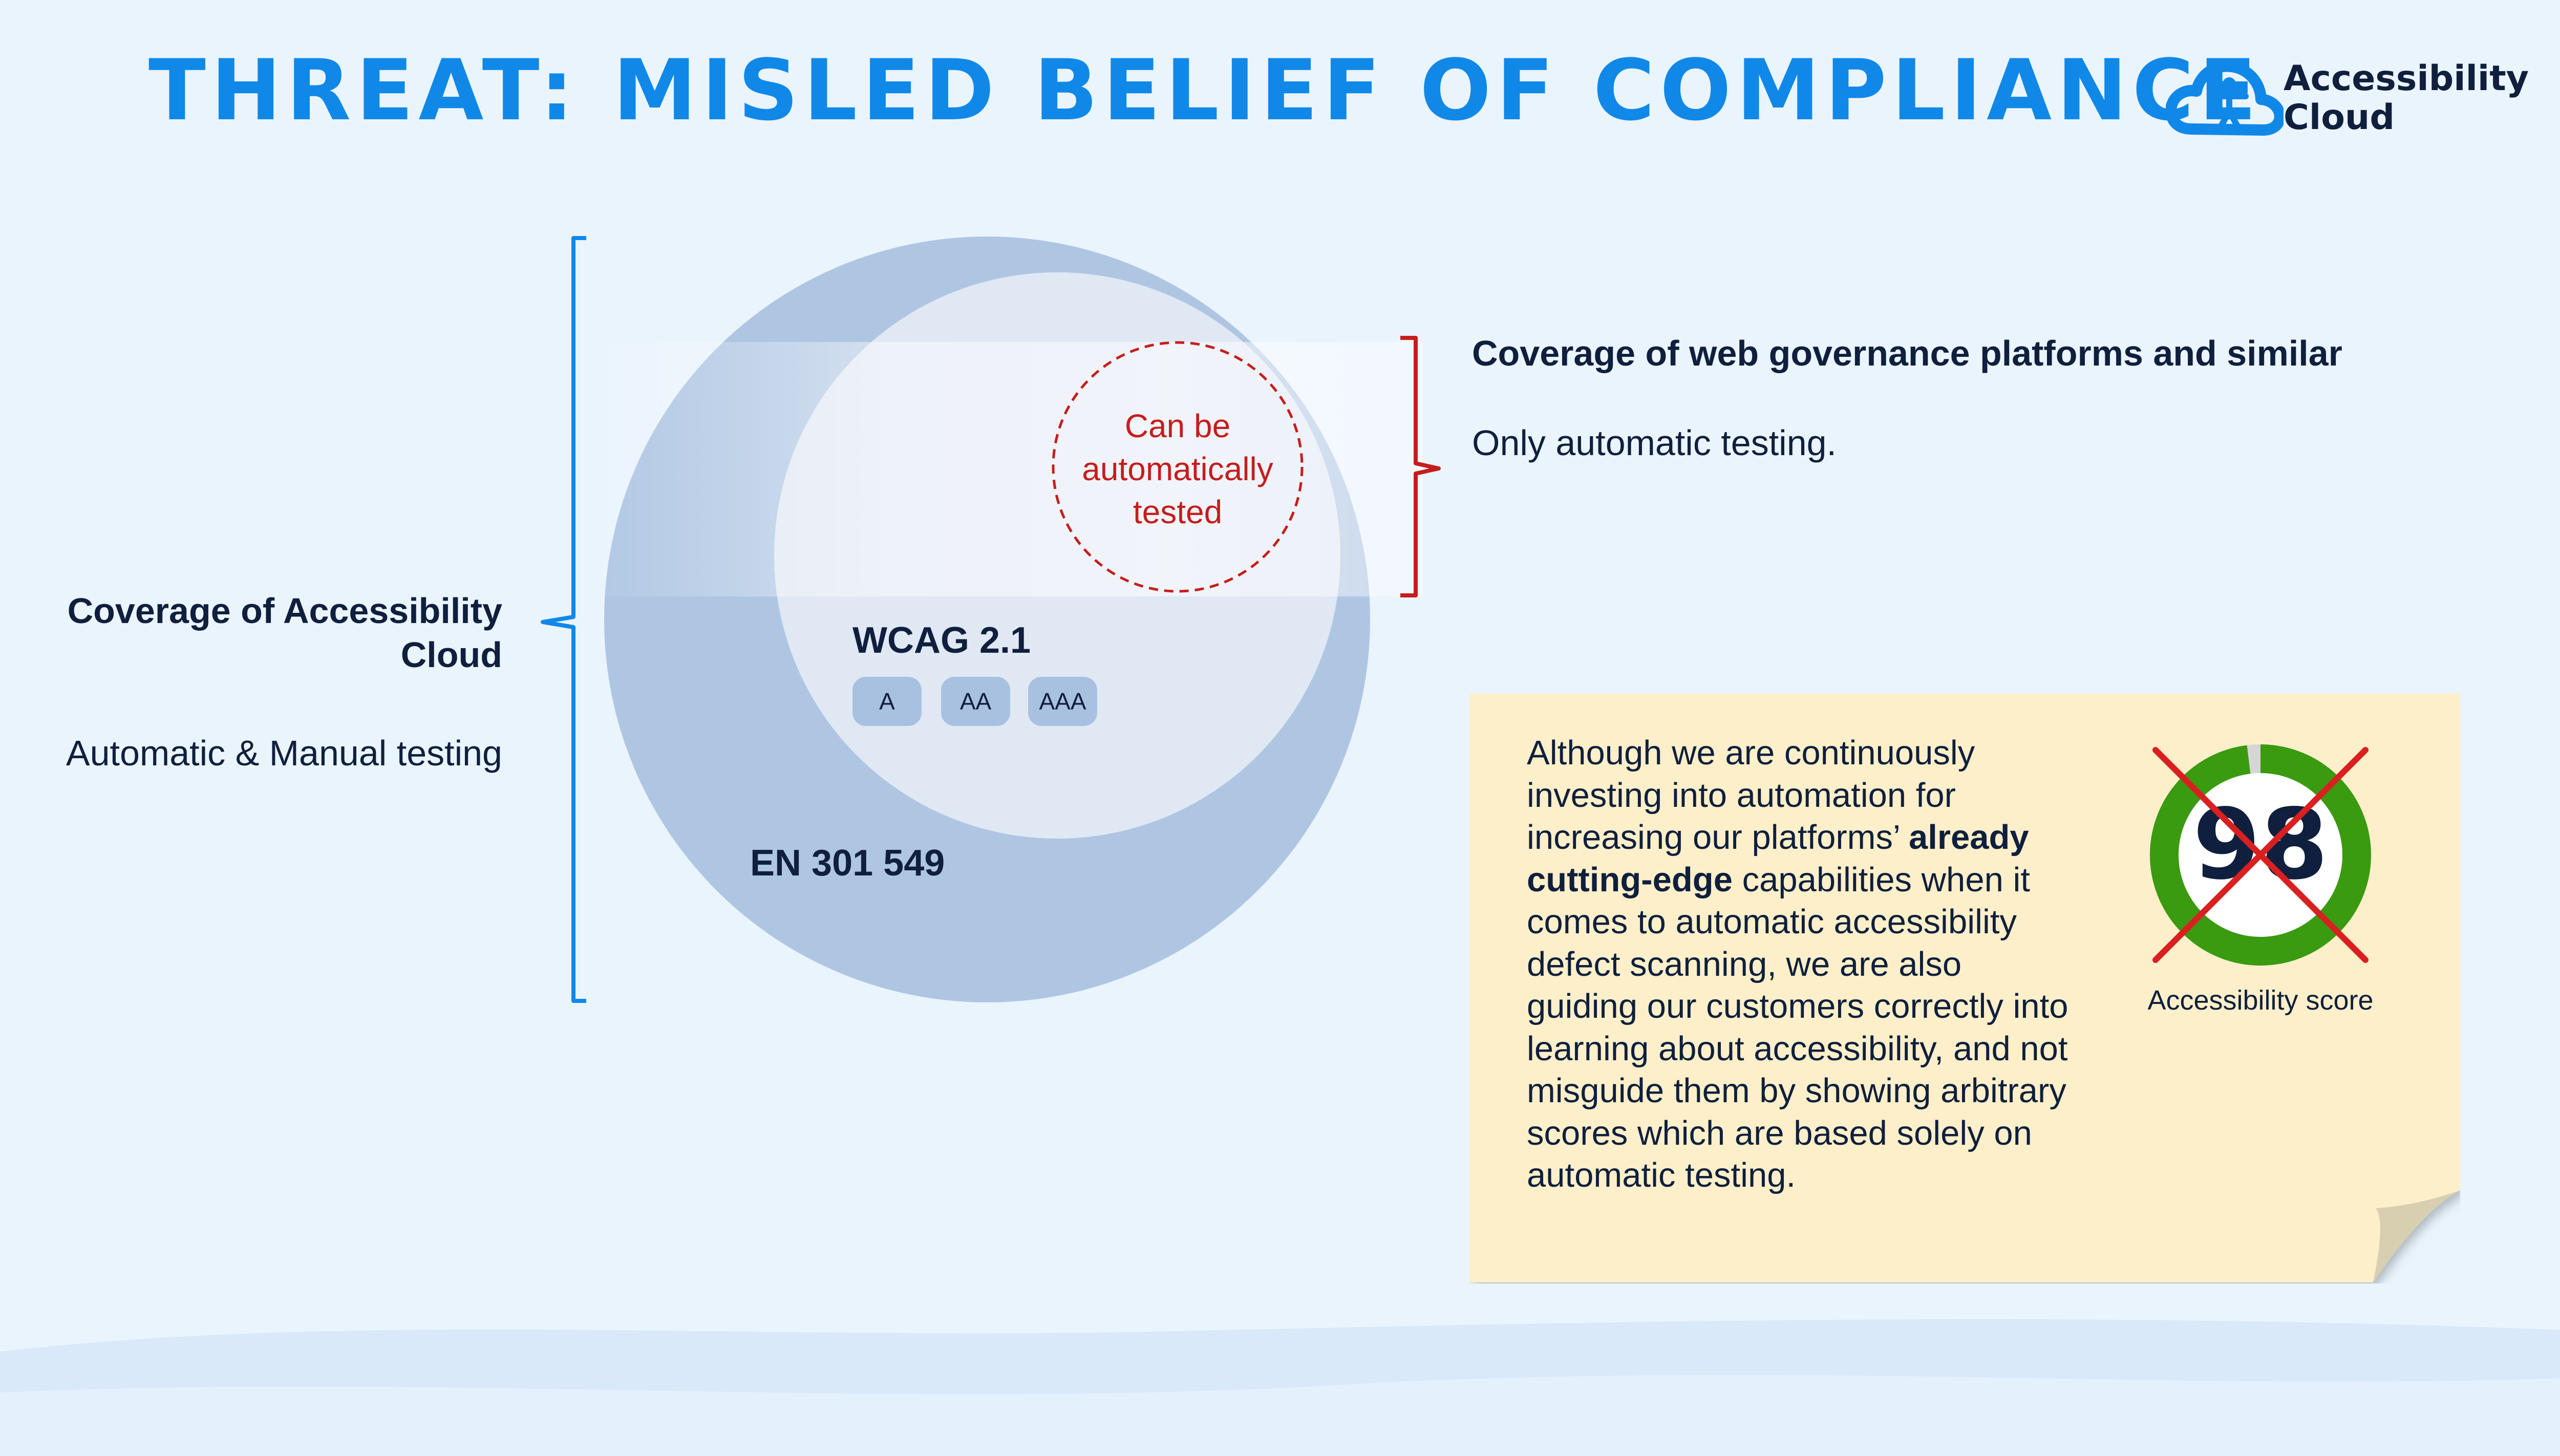 This screenshot has height=1456, width=2560. Describe the element at coordinates (1013, 469) in the screenshot. I see `automatic-coverage-band` at that location.